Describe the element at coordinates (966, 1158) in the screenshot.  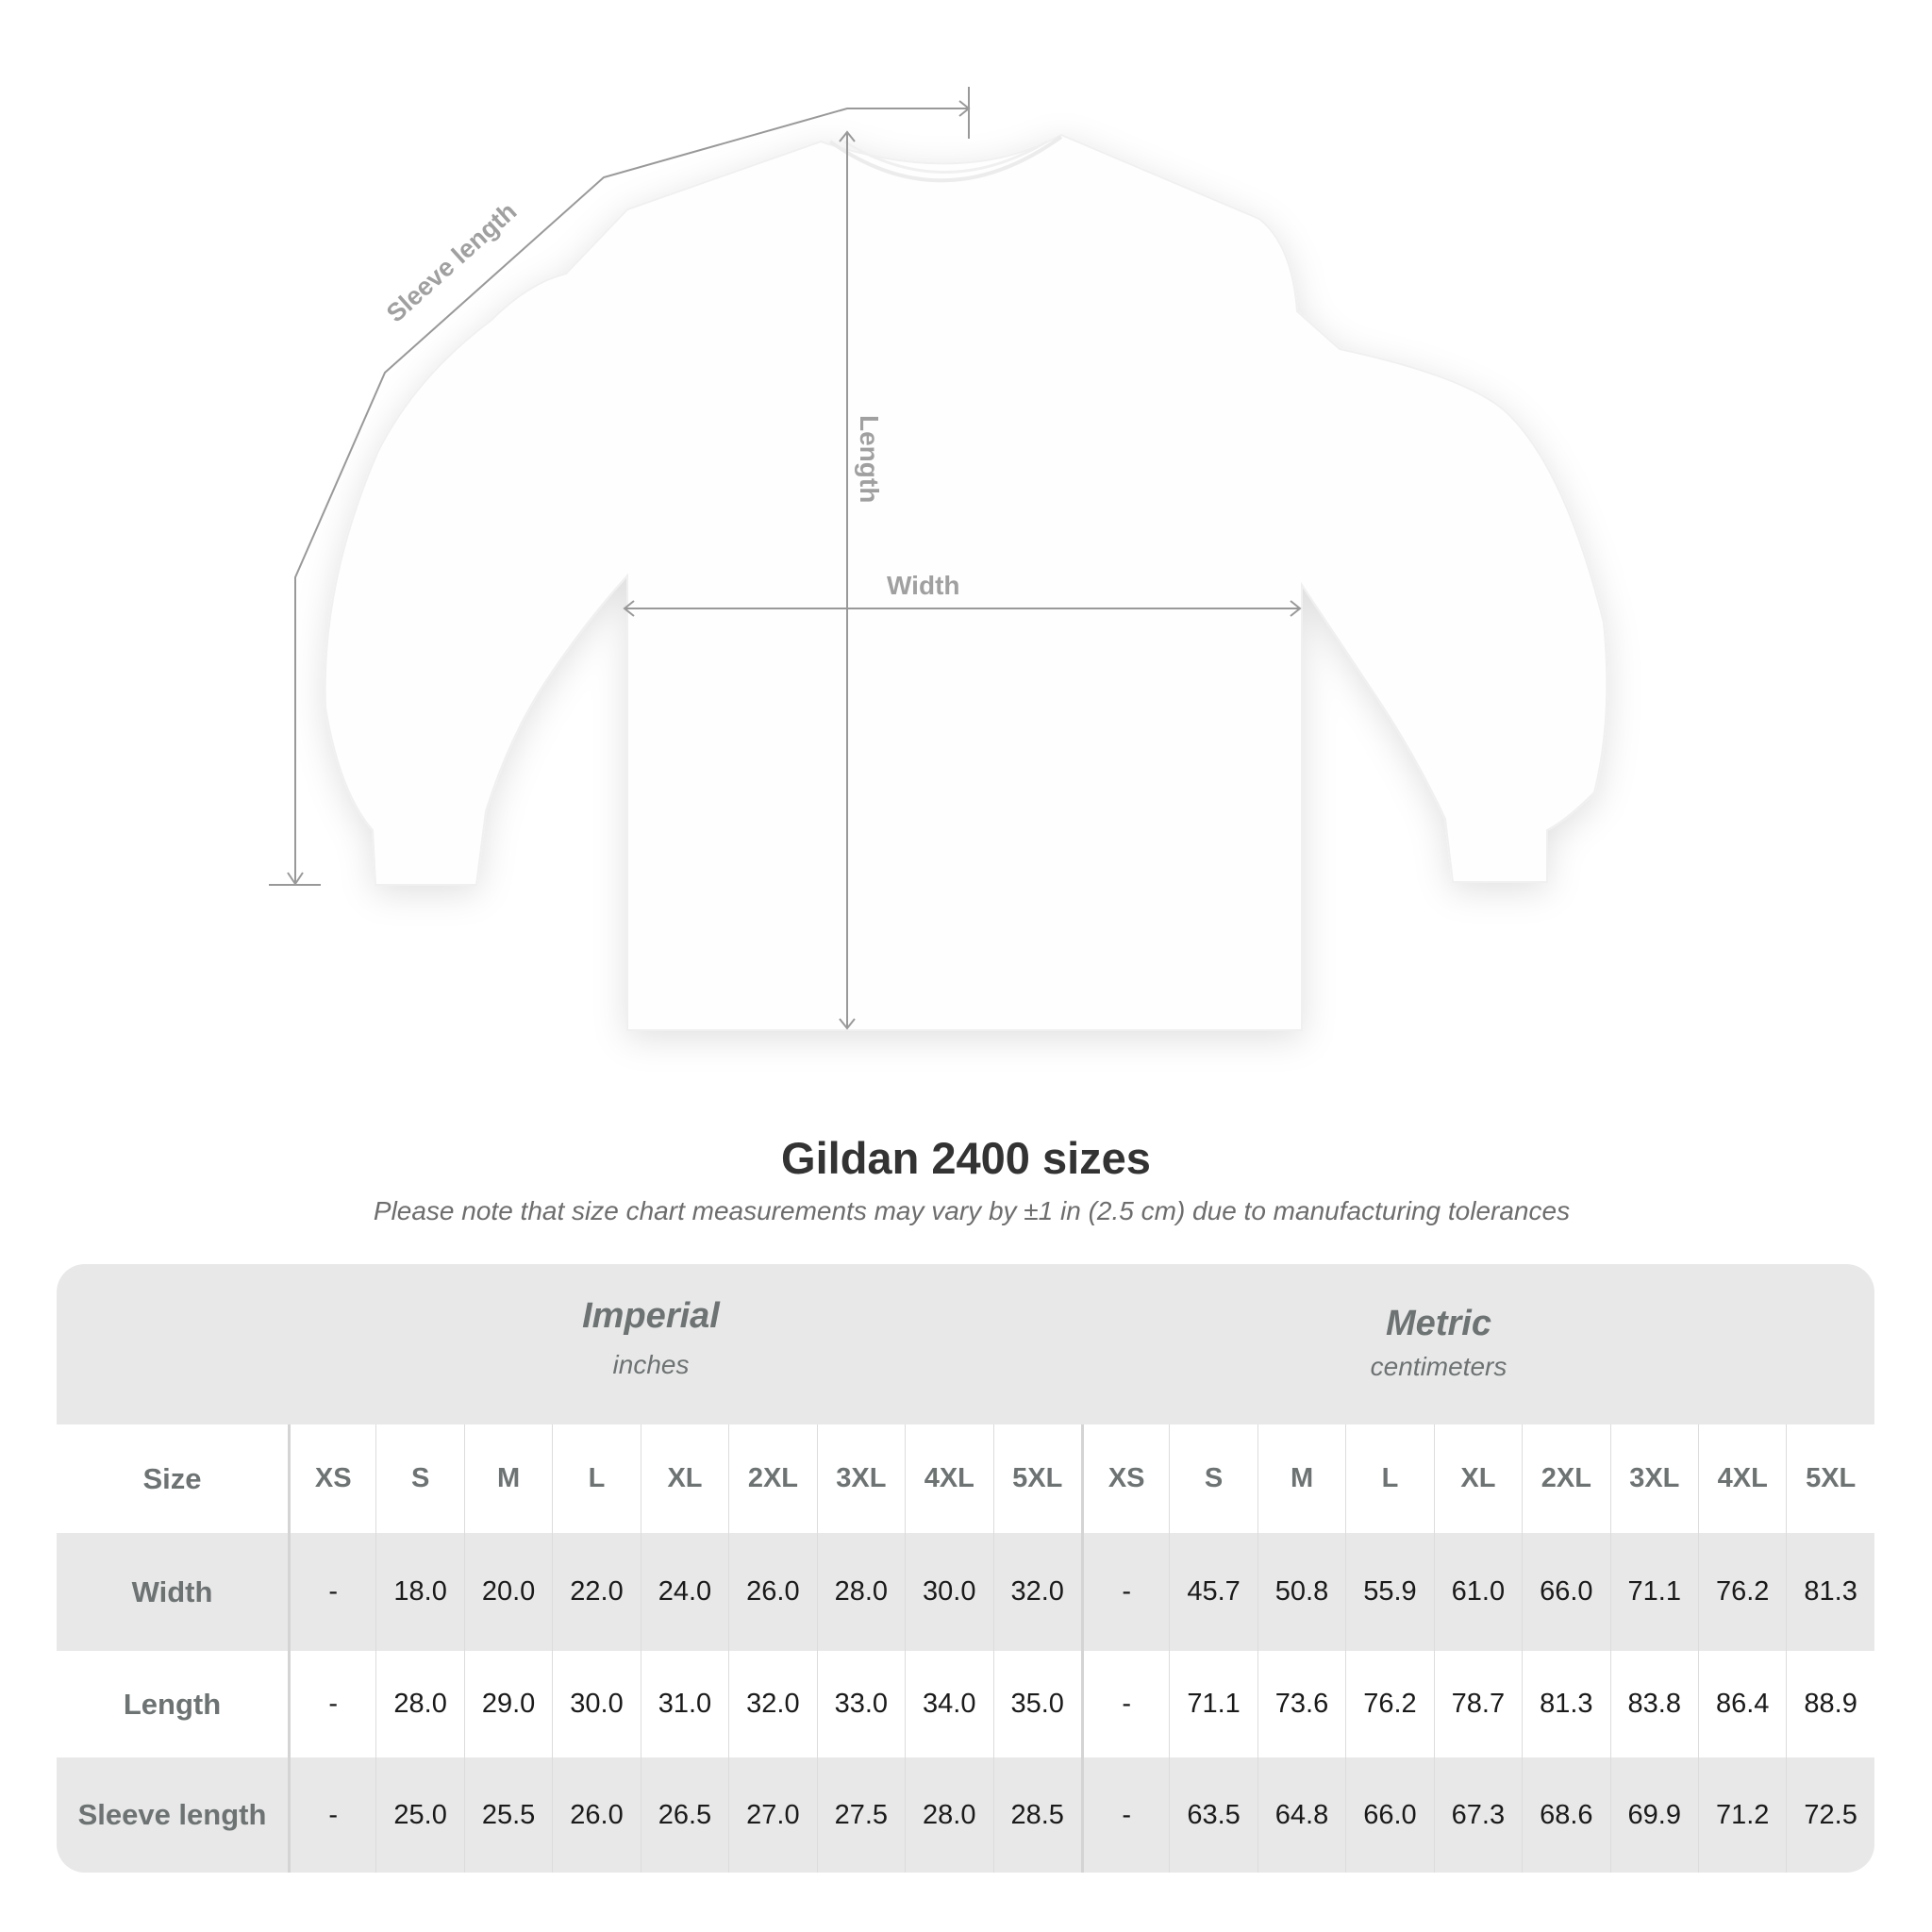
I see `page-title: Gildan 2400 sizes` at that location.